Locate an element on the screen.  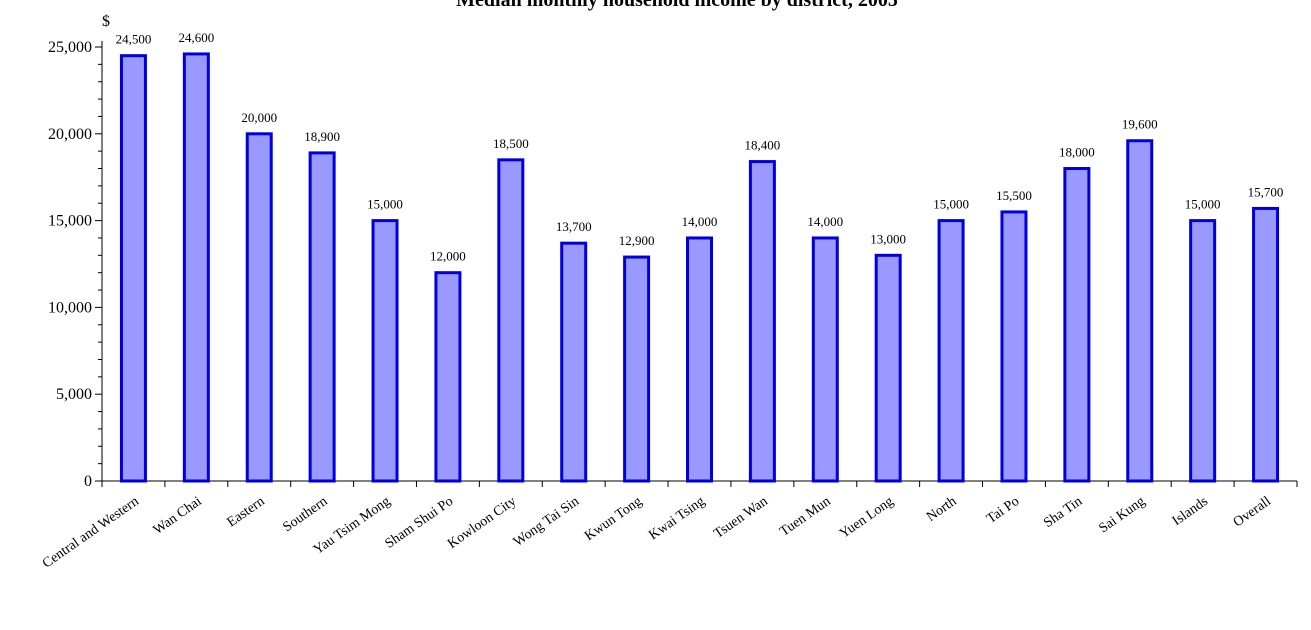
y-tick-label: 0 is located at coordinates (88, 481).